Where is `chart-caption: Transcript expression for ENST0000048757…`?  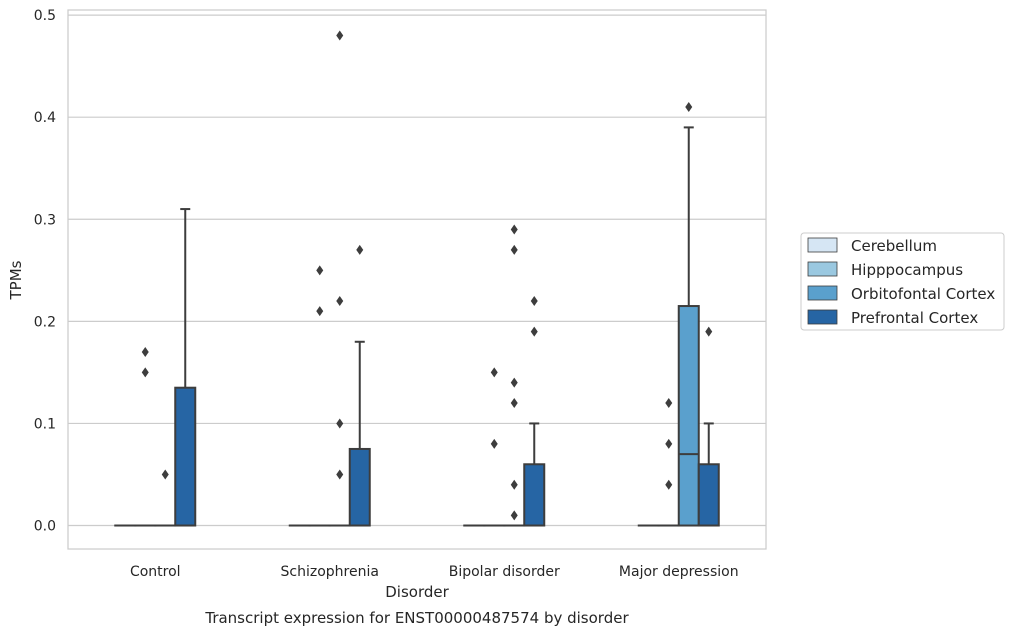
chart-caption: Transcript expression for ENST0000048757… is located at coordinates (416, 618).